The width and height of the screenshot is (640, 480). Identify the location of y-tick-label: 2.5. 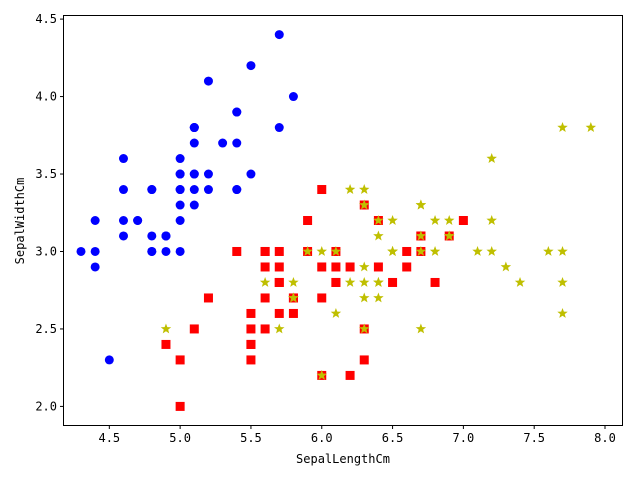
(46, 329).